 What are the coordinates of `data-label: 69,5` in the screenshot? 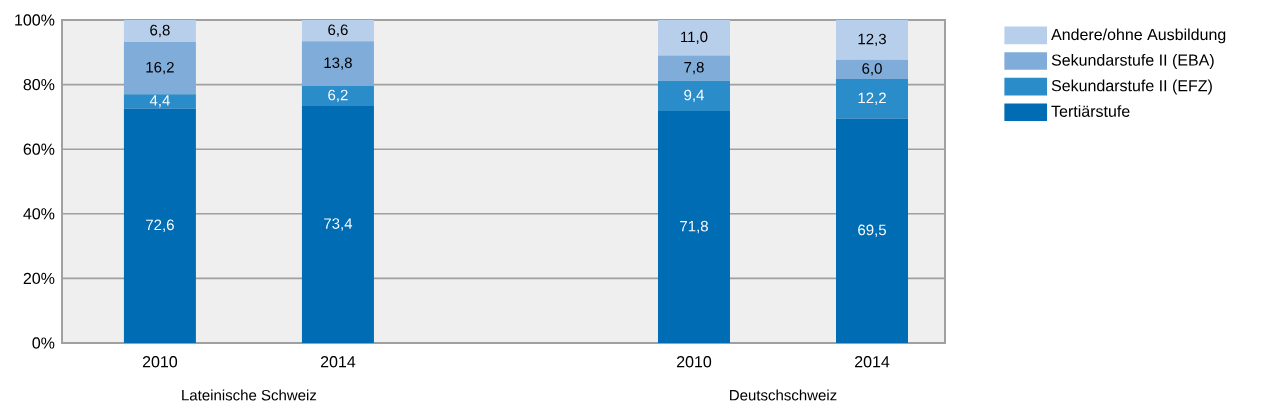 It's located at (872, 230).